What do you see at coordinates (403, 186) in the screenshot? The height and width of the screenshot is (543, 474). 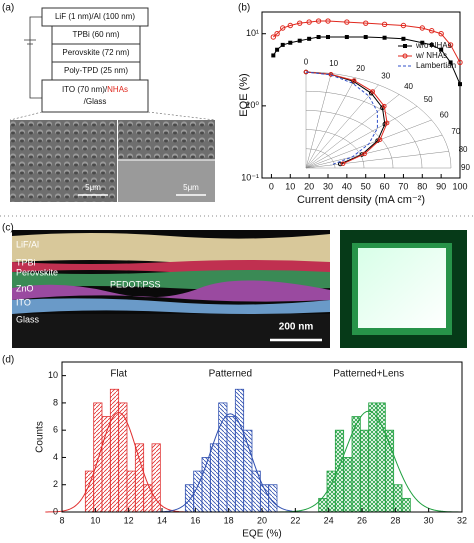 I see `x-tick-label: 70` at bounding box center [403, 186].